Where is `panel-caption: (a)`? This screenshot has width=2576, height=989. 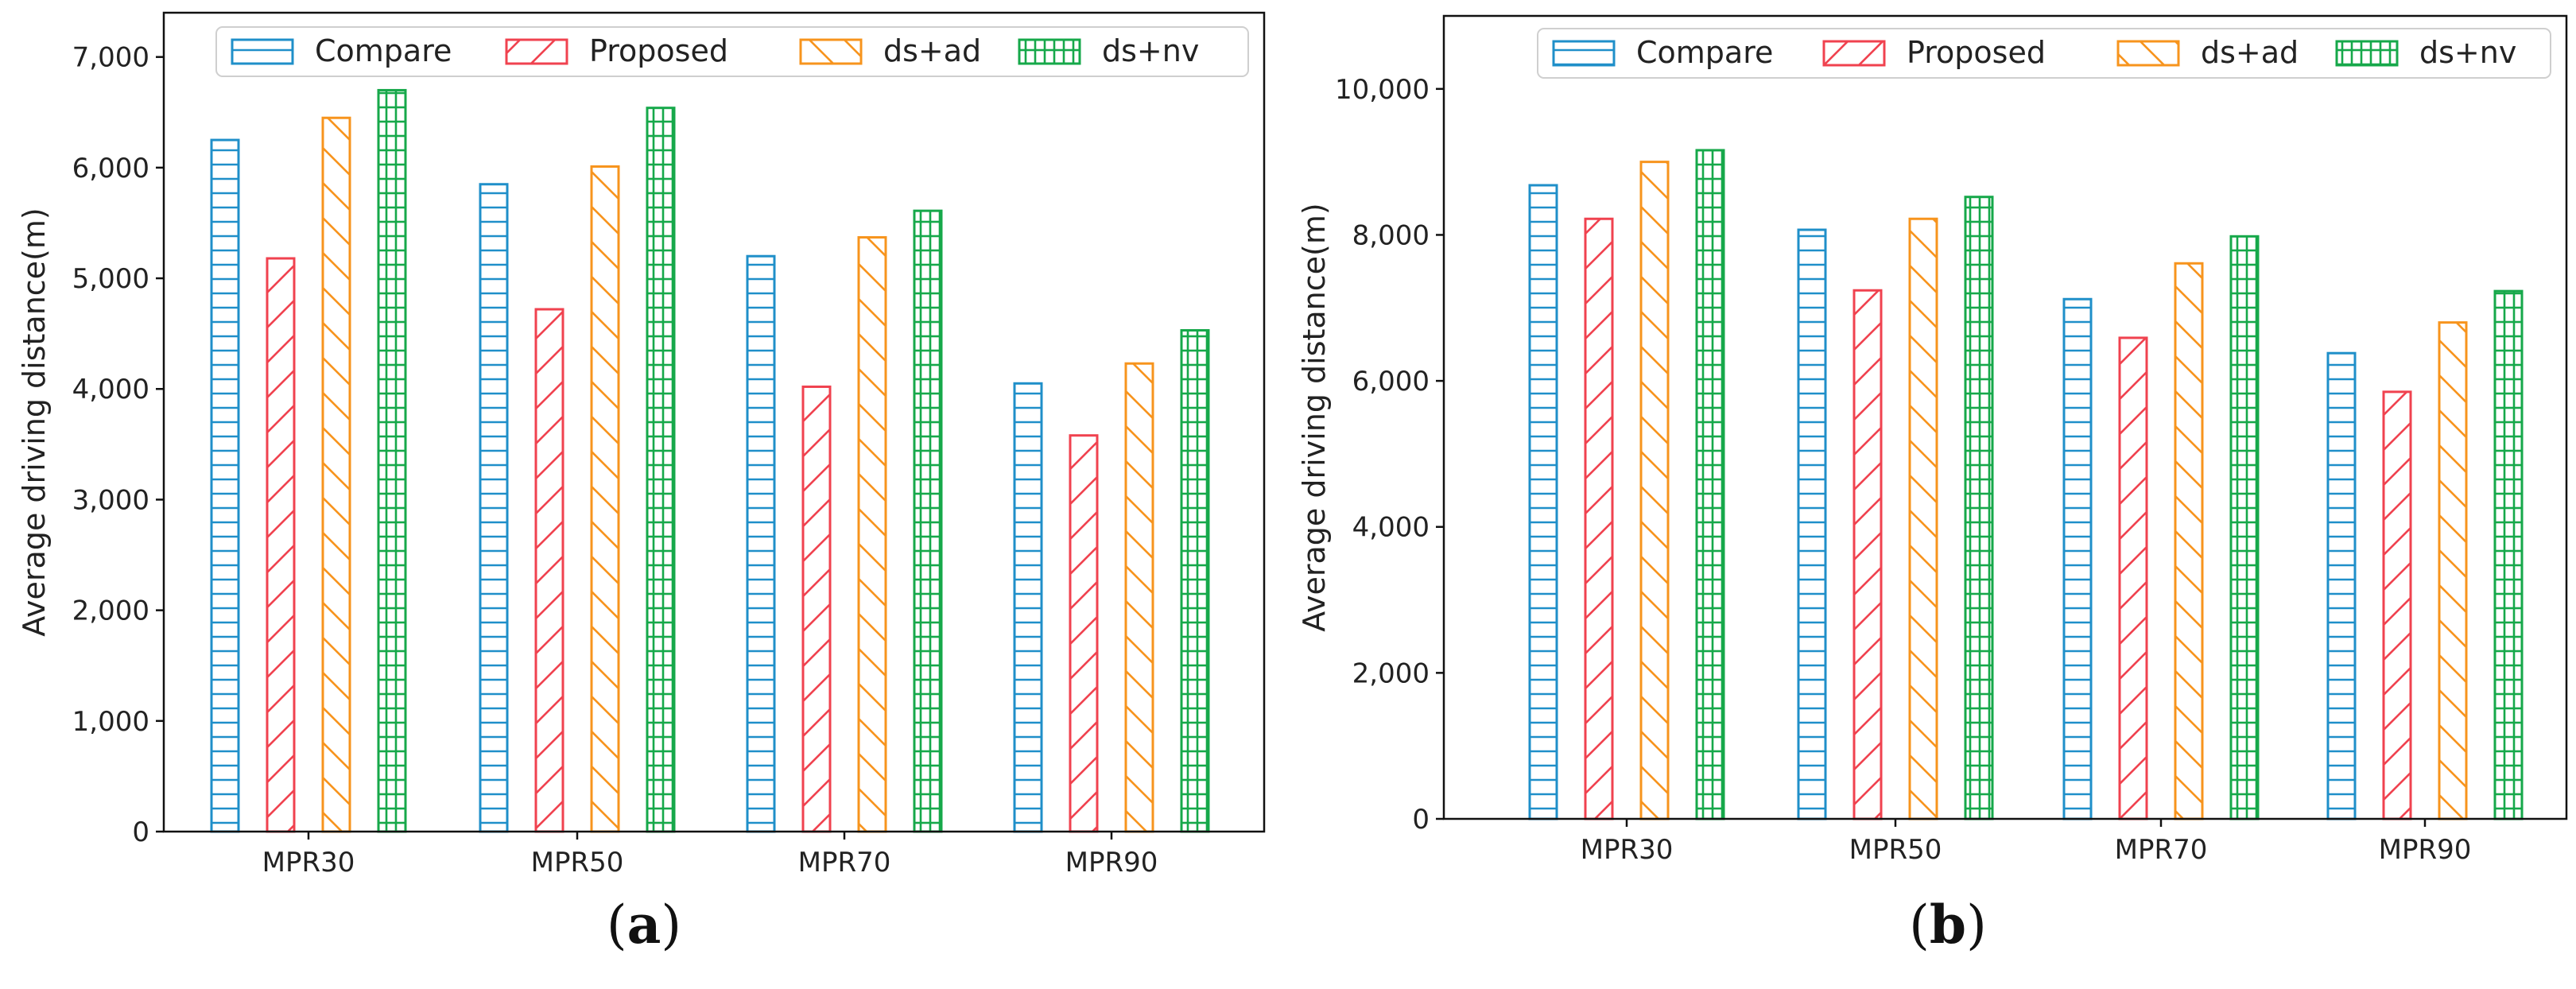
panel-caption: (a) is located at coordinates (644, 925).